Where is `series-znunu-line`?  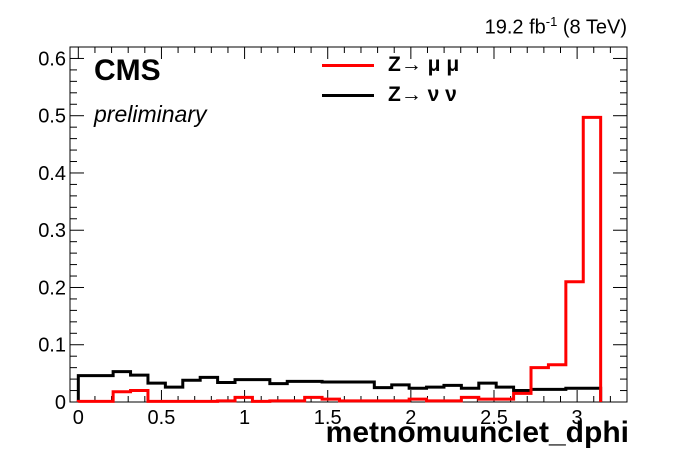
series-znunu-line is located at coordinates (339, 386).